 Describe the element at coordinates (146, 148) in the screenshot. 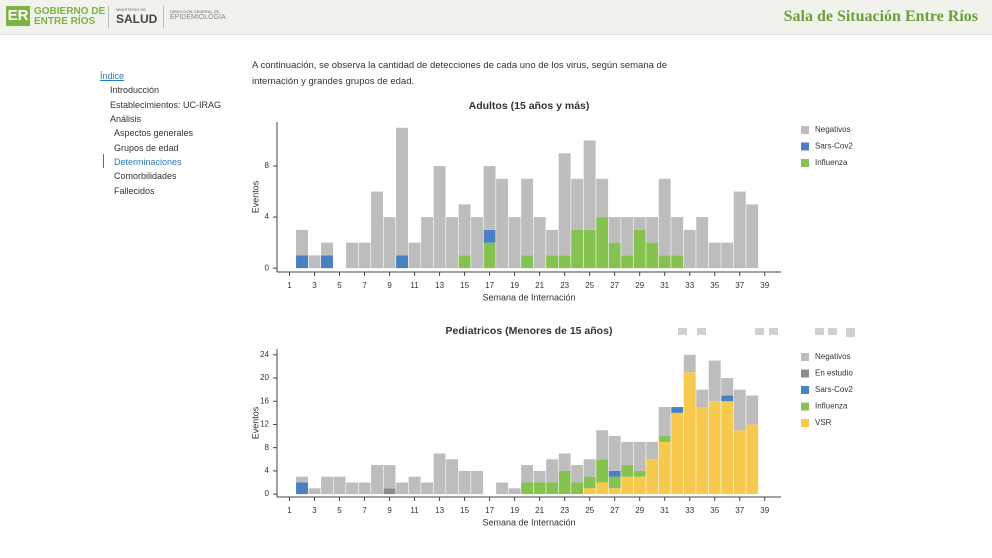

I see `nav-link: Grupos de edad` at that location.